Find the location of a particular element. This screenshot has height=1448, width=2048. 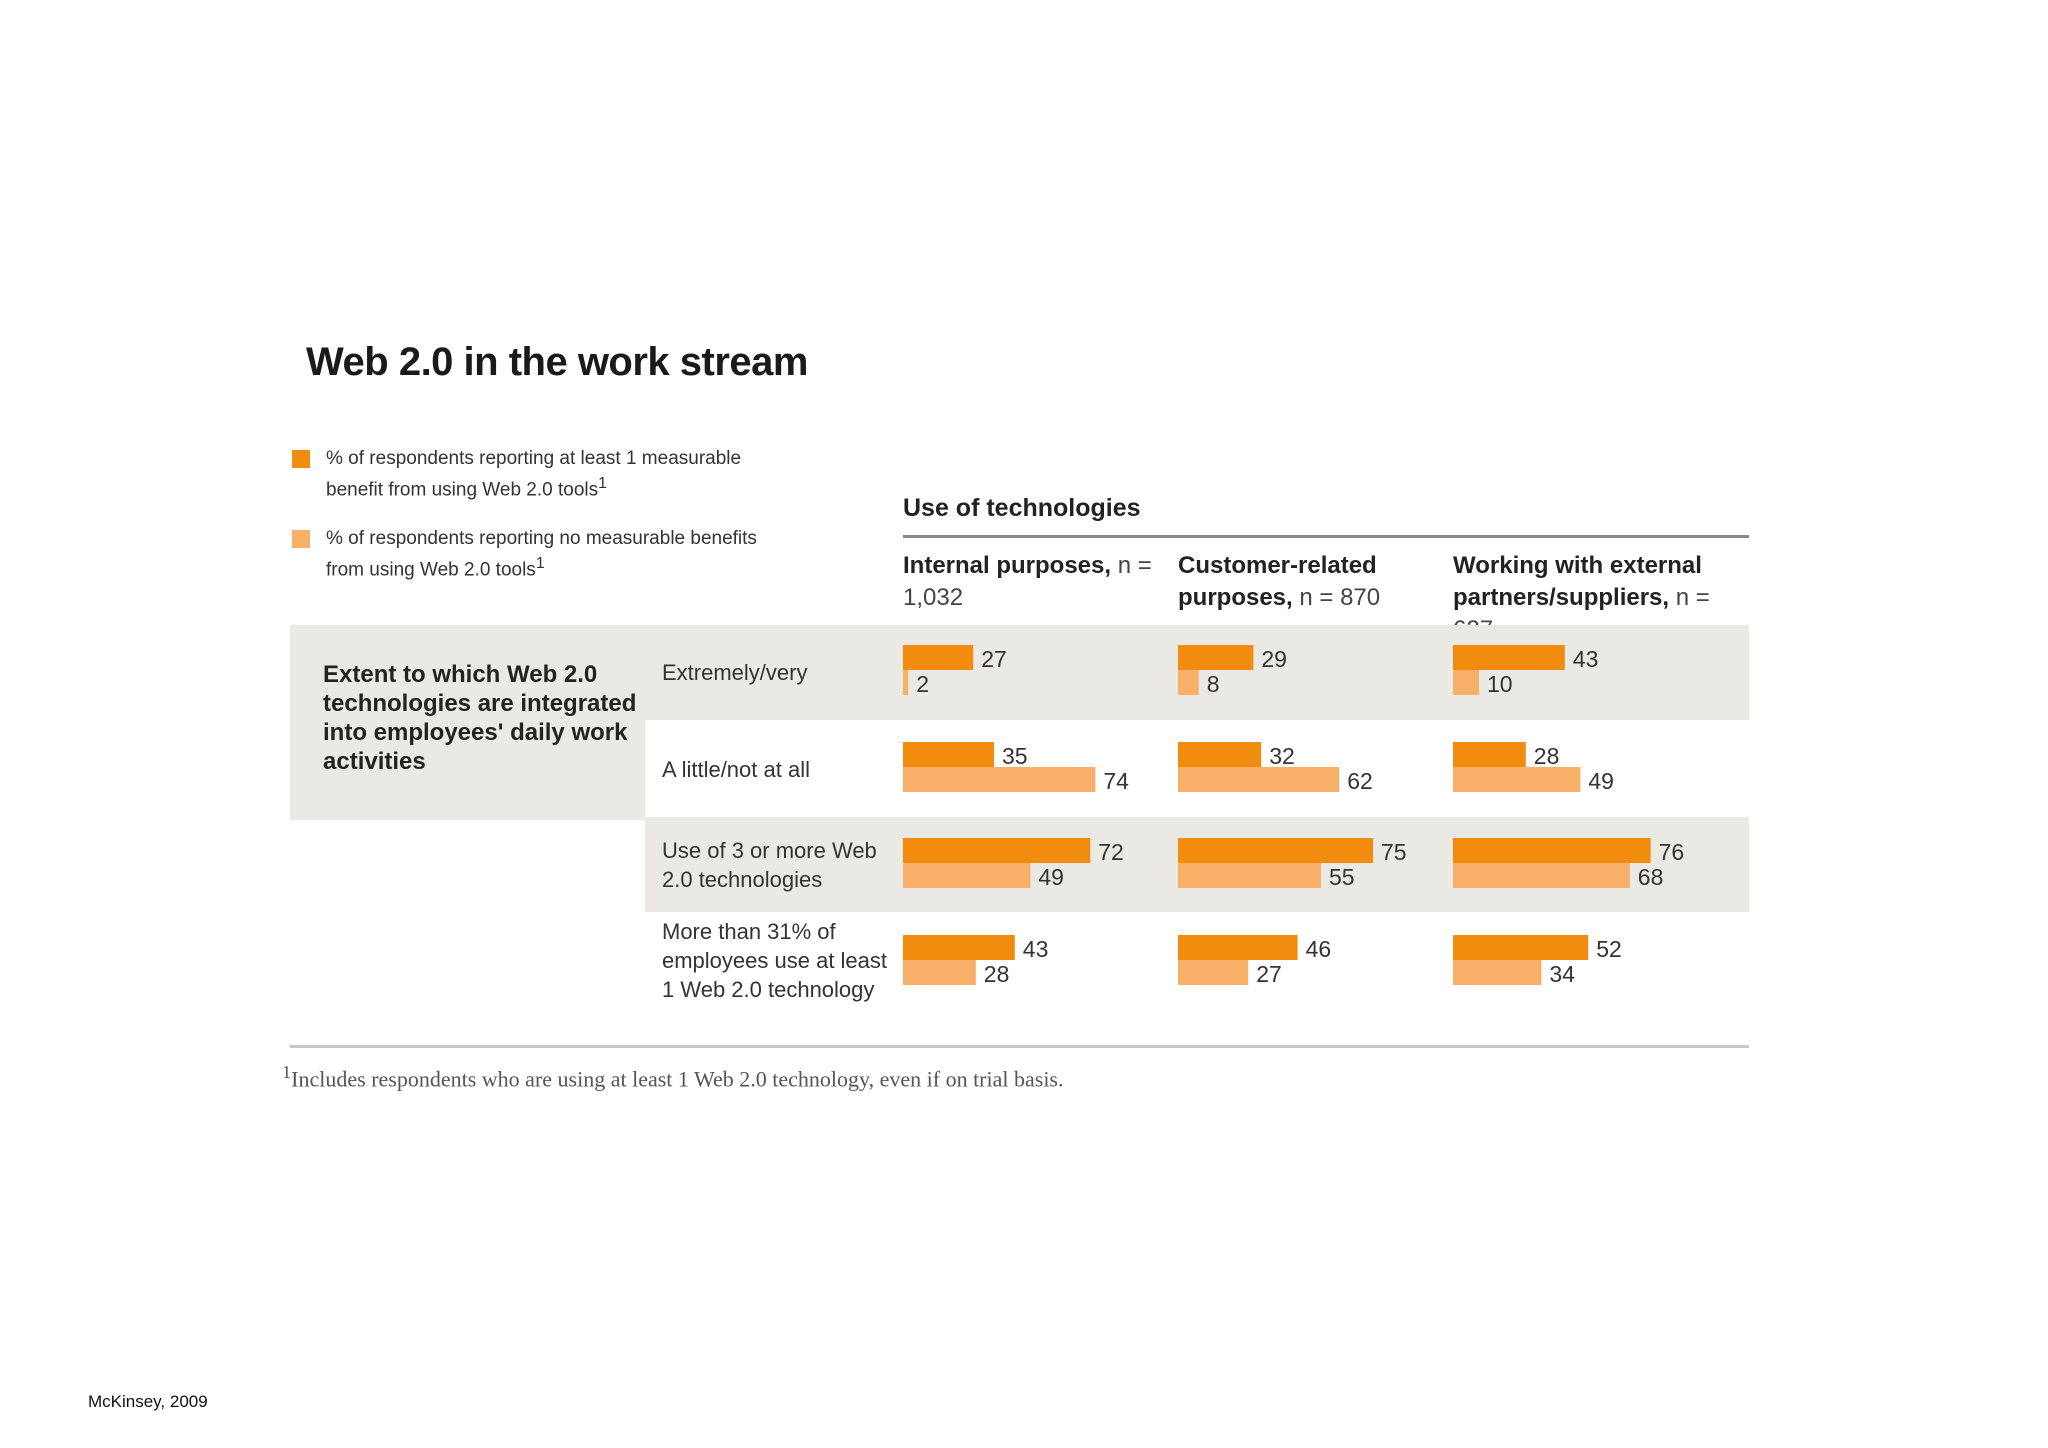

bar-no-measurable-r2-customer is located at coordinates (1249, 875).